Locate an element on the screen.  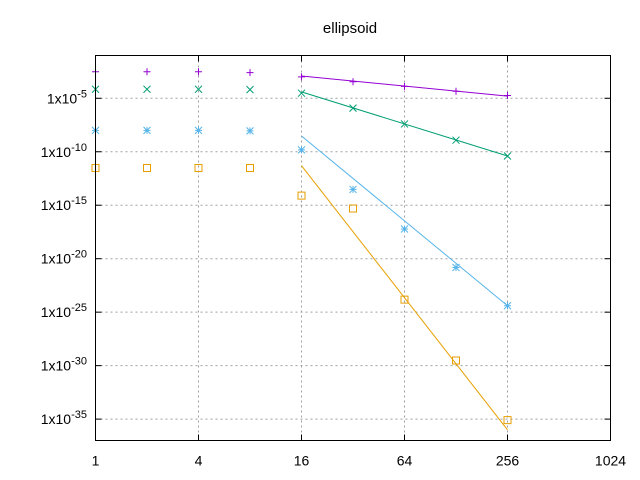
y-tick-label: 1x10⁻³⁰ is located at coordinates (64, 365).